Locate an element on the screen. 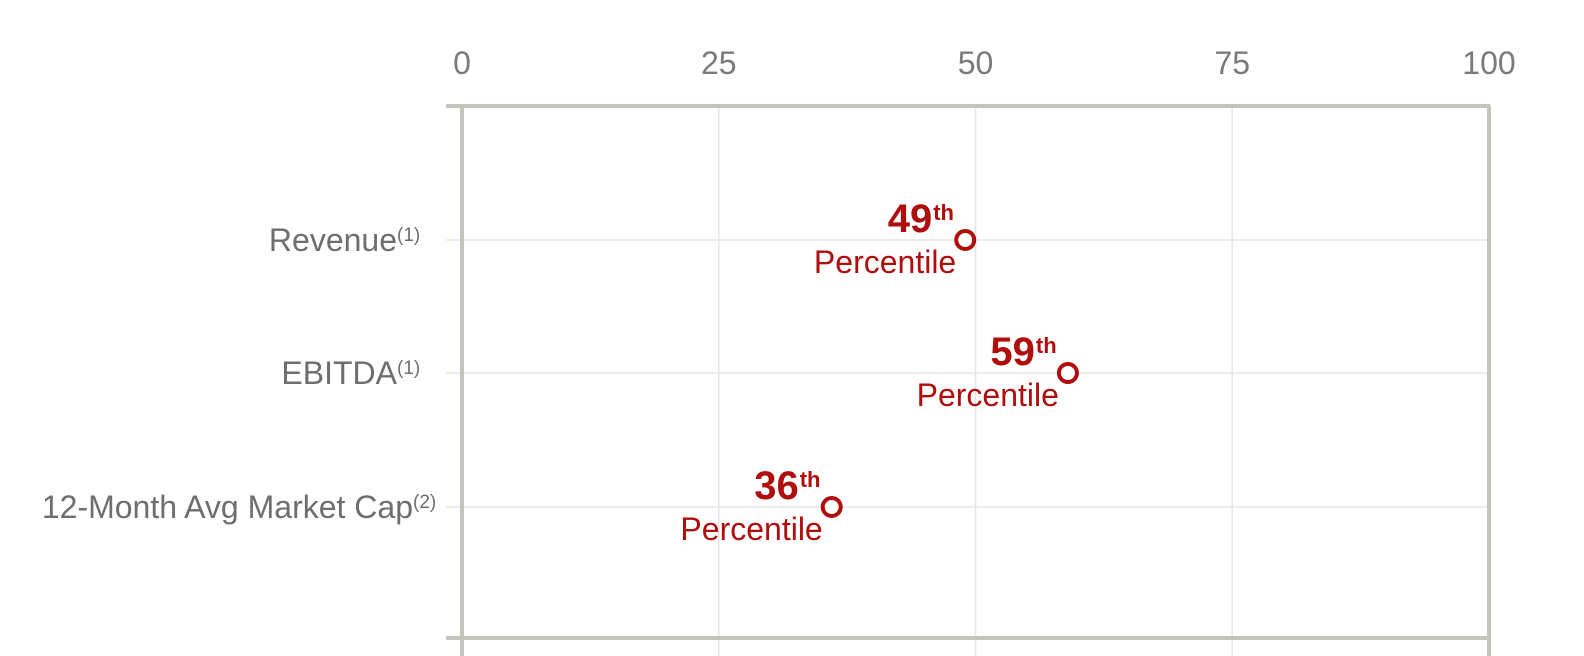  x-tick-label: 50 is located at coordinates (976, 63).